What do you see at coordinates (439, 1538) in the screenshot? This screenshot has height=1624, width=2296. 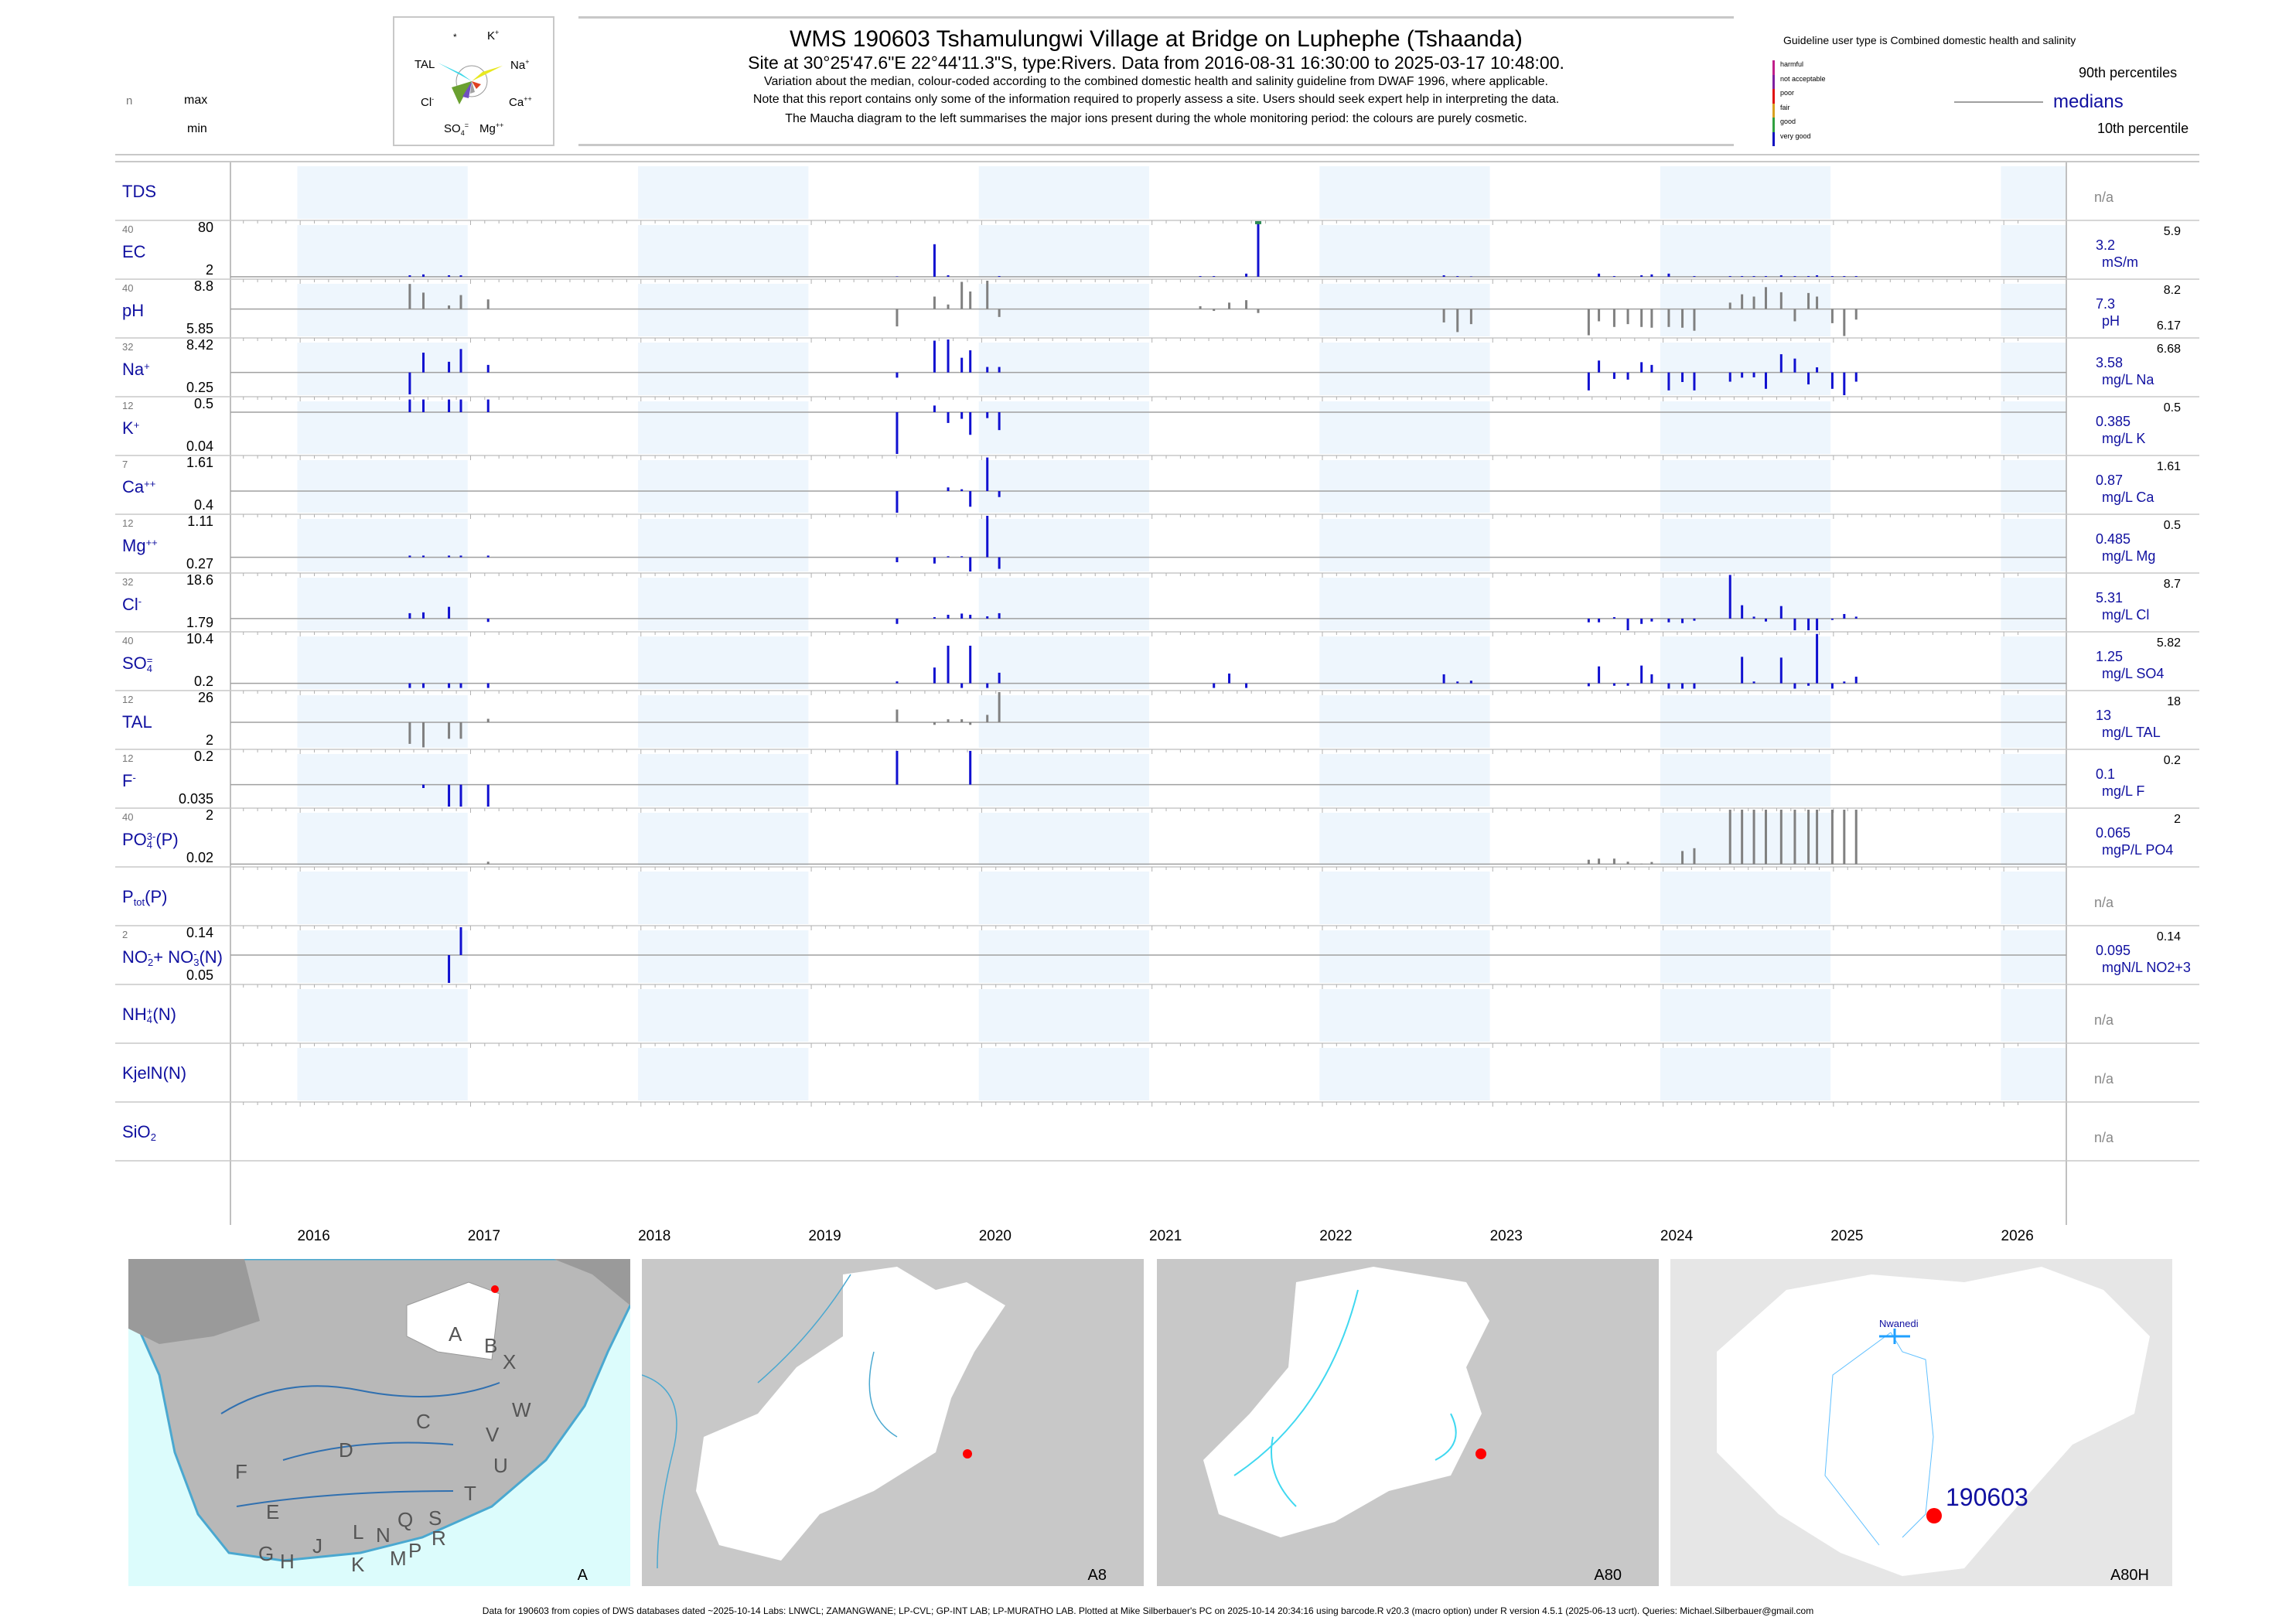 I see `drainage-region-label: R` at bounding box center [439, 1538].